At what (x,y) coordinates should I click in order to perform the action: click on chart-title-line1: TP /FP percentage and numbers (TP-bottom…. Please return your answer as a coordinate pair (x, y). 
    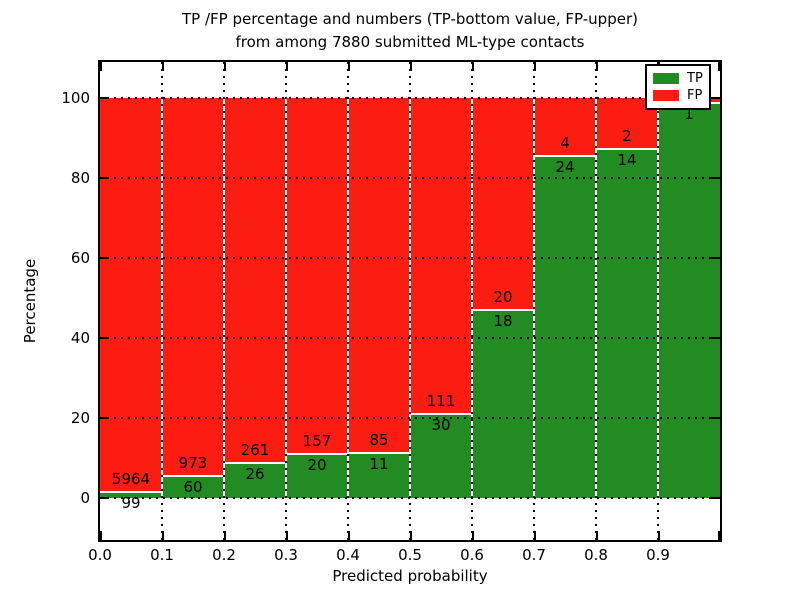
    Looking at the image, I should click on (410, 19).